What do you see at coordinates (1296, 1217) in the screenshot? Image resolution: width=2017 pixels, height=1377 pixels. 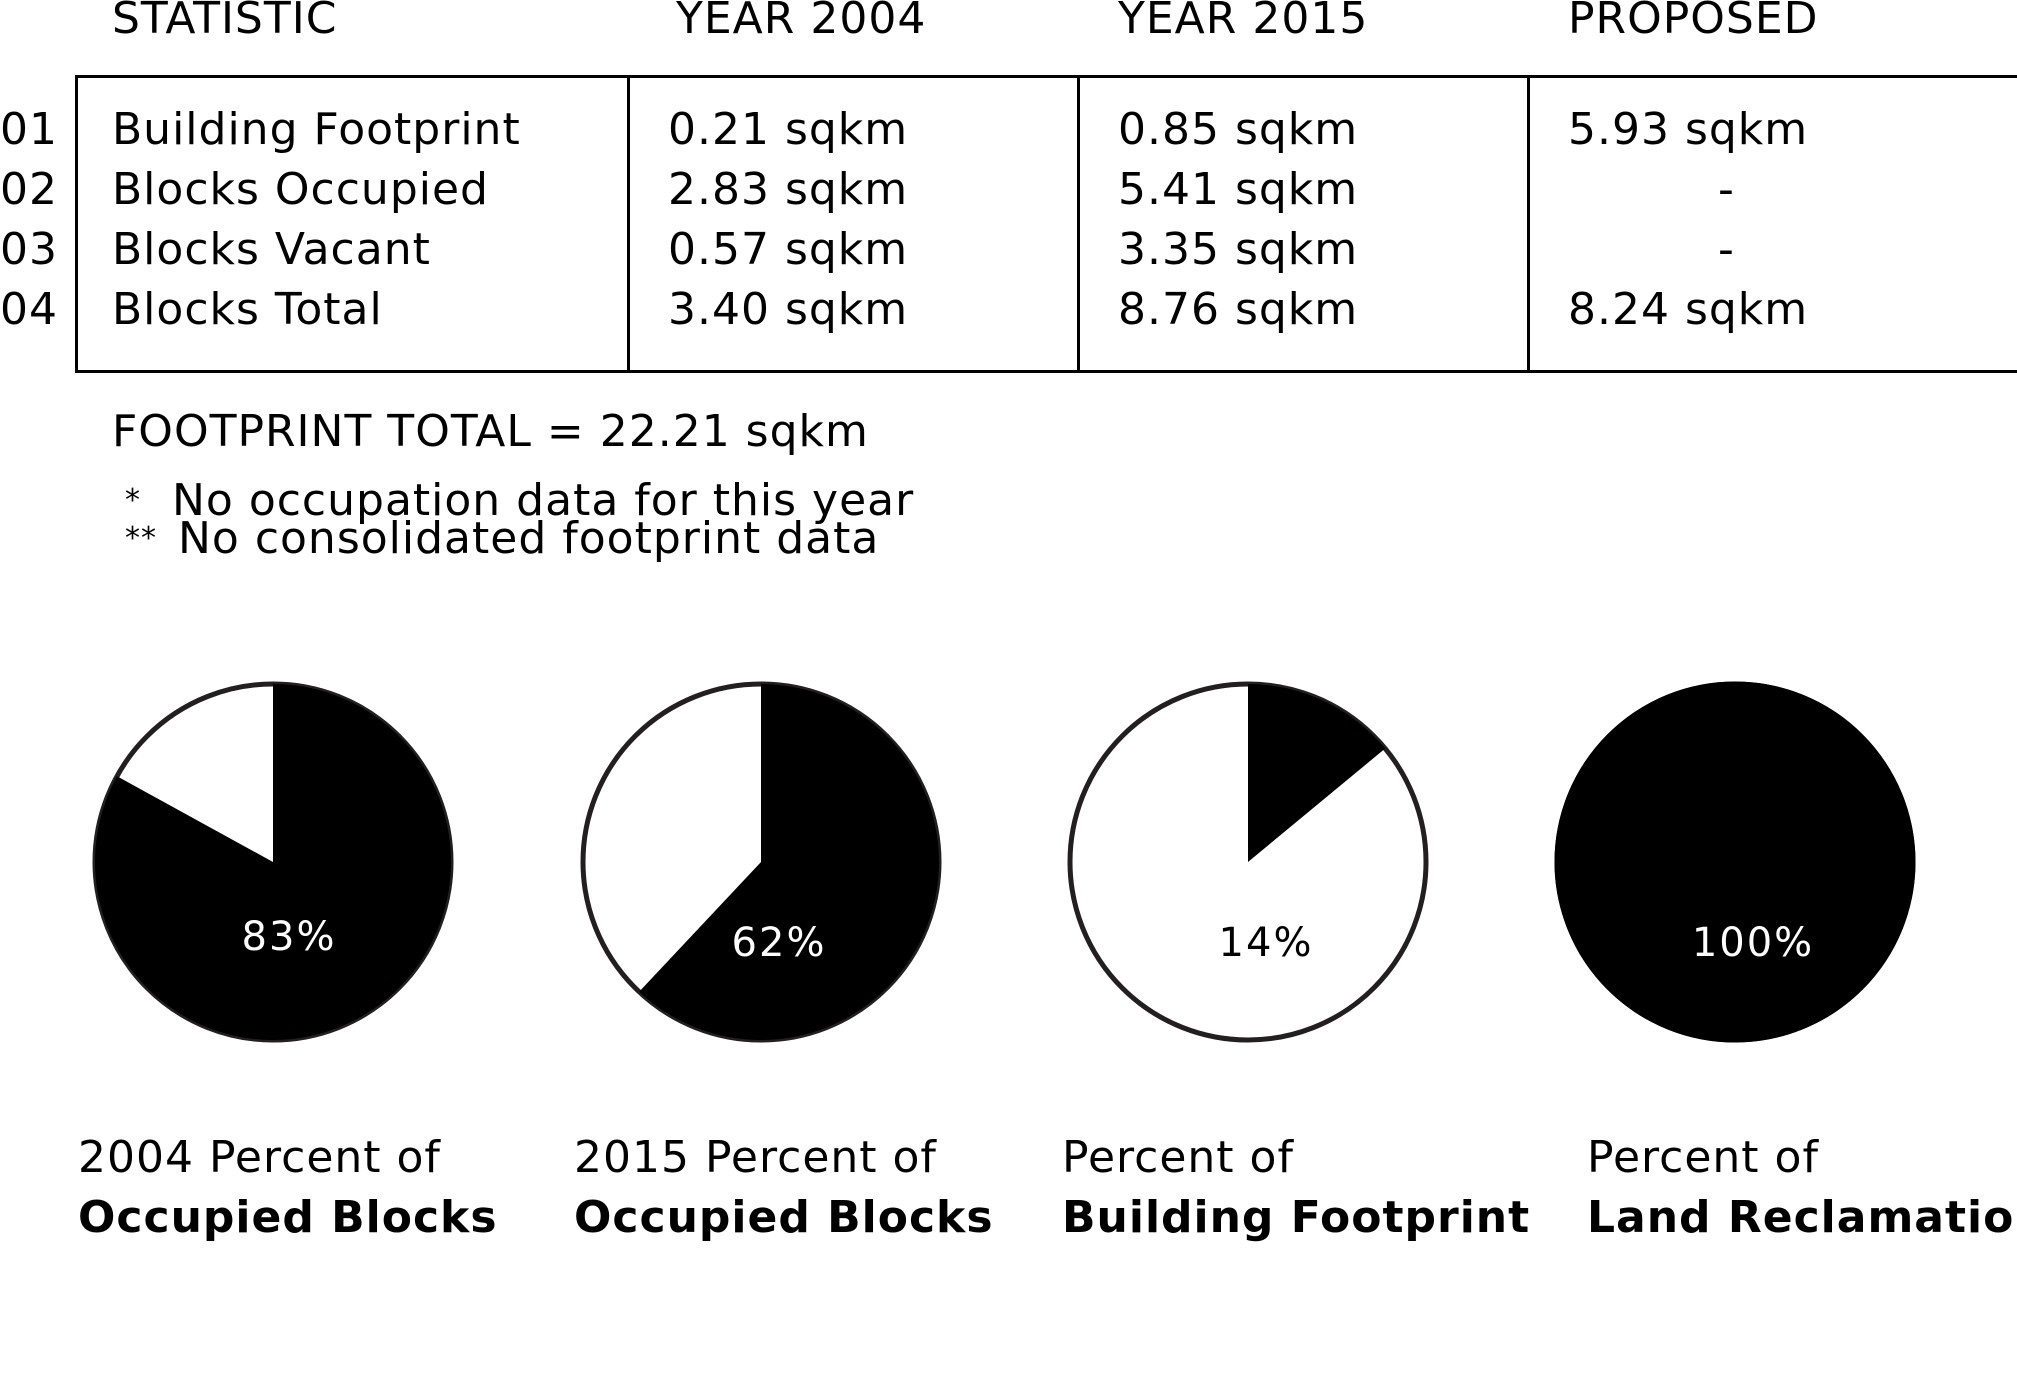 I see `pie-caption-line2: Building Footprint` at bounding box center [1296, 1217].